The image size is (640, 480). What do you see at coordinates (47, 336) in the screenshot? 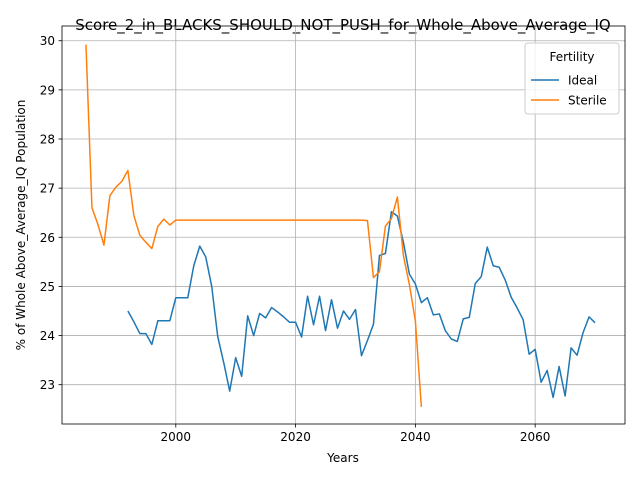
I see `y-tick-label: 24` at bounding box center [47, 336].